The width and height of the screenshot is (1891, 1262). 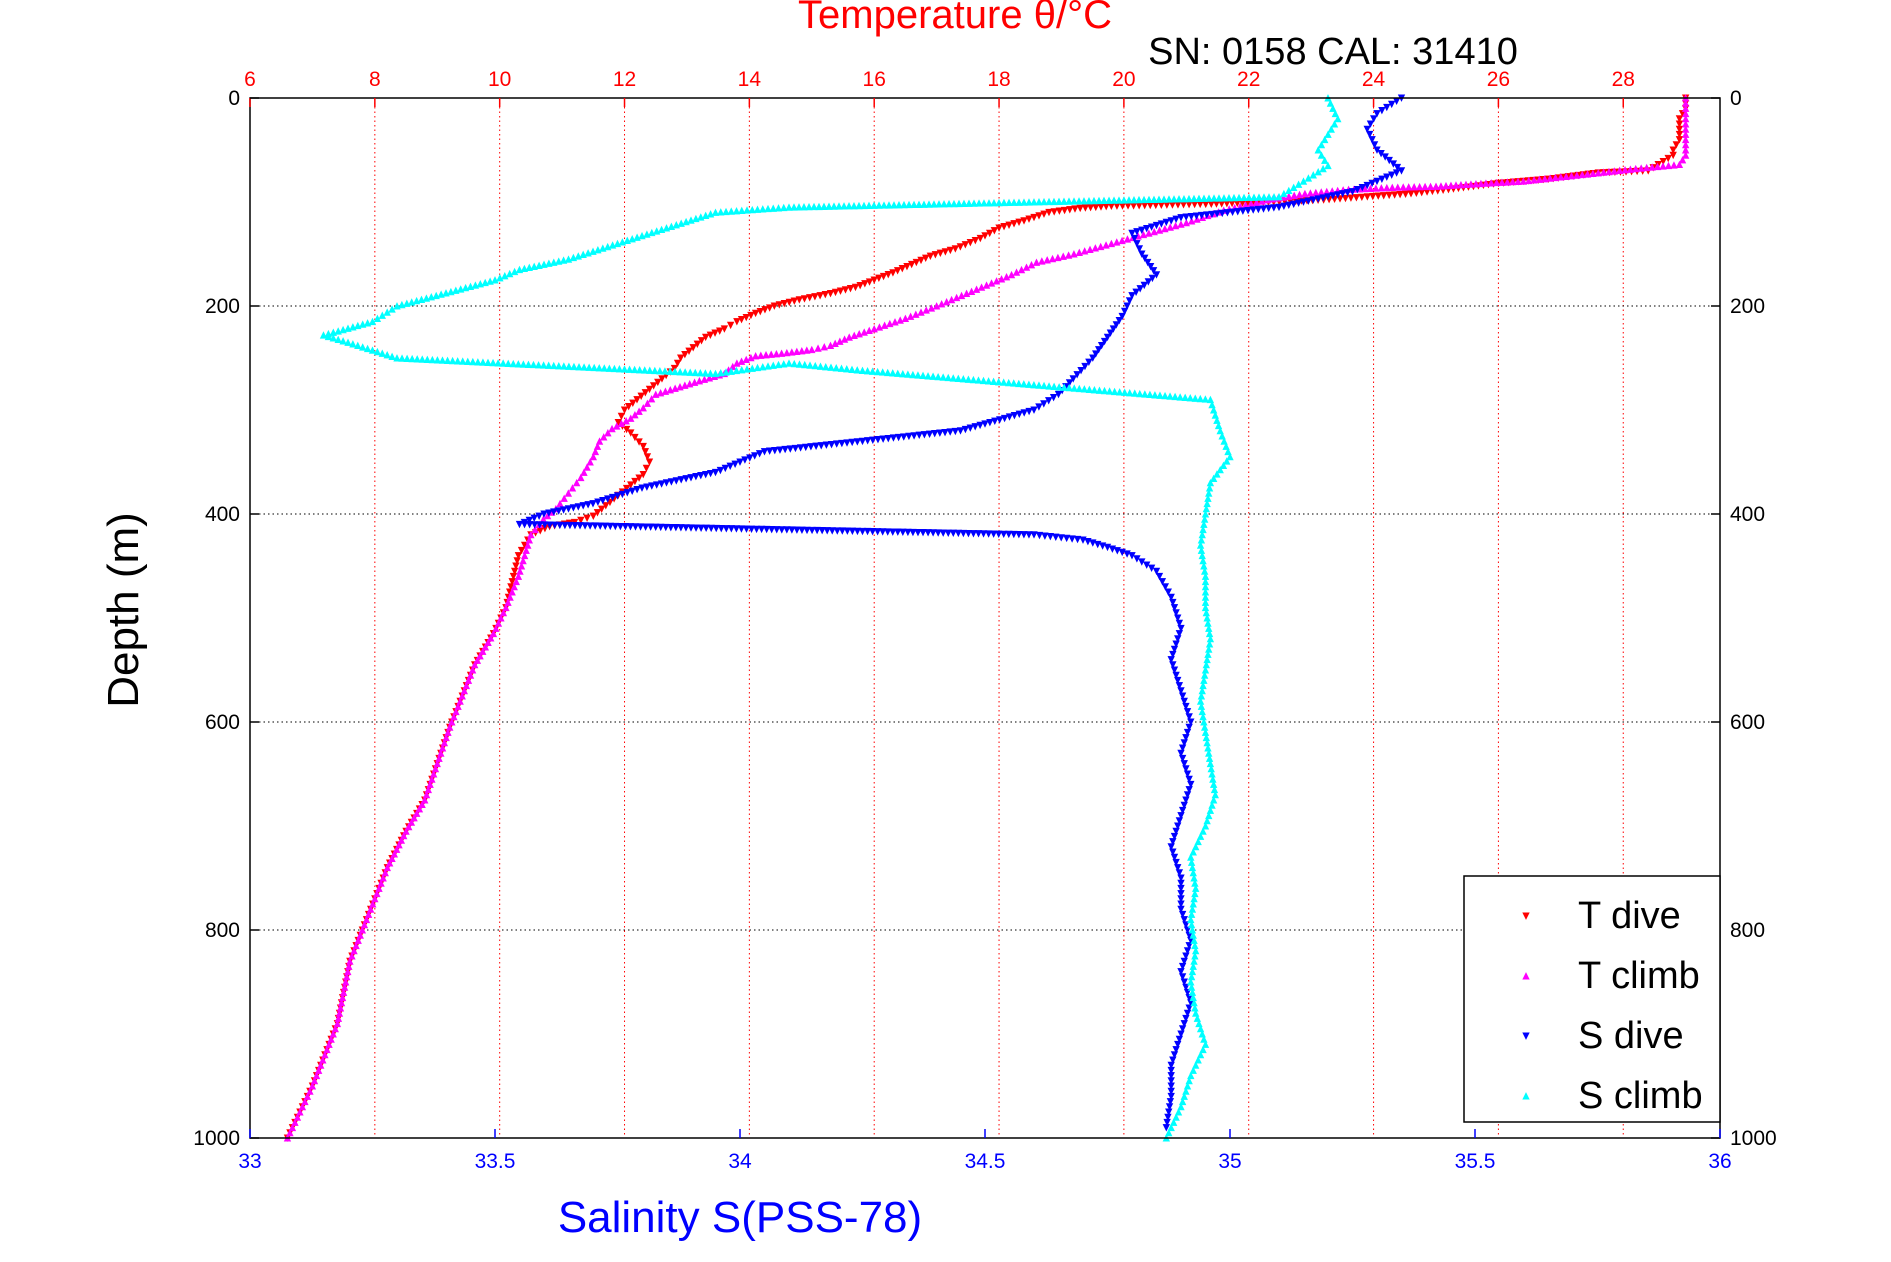 I want to click on top-tick-label: 28, so click(x=1623, y=79).